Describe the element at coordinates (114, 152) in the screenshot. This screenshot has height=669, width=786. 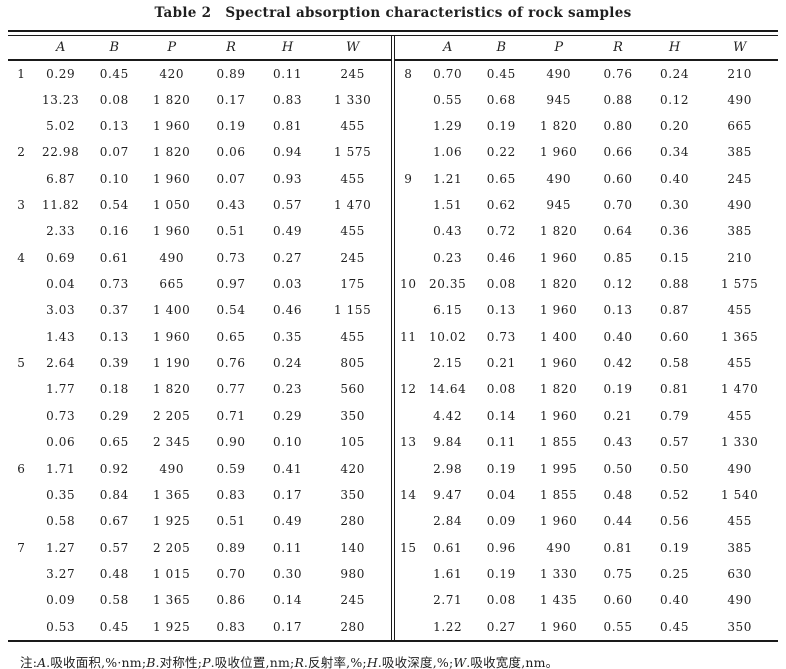
I see `value-cell: 0.07` at that location.